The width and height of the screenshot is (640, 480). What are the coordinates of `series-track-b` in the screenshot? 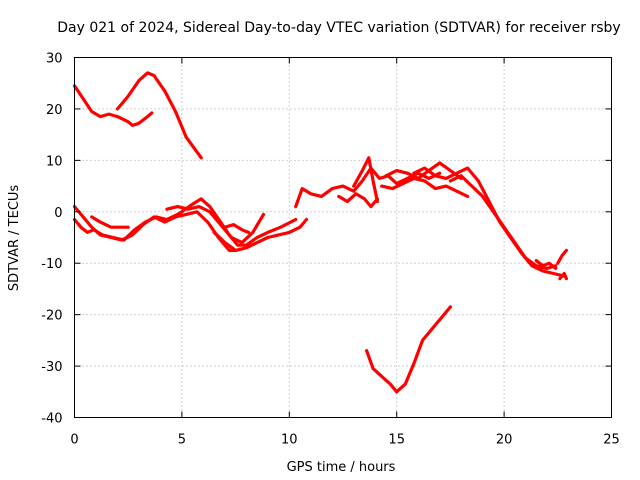 It's located at (134, 119).